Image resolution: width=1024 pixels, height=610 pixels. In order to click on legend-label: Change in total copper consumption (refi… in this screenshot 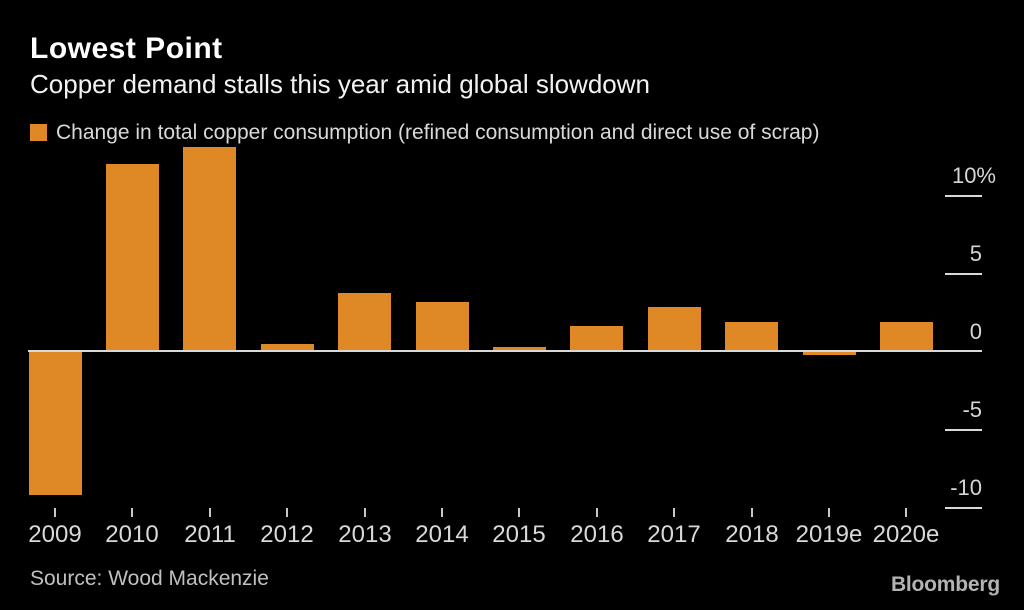, I will do `click(438, 132)`.